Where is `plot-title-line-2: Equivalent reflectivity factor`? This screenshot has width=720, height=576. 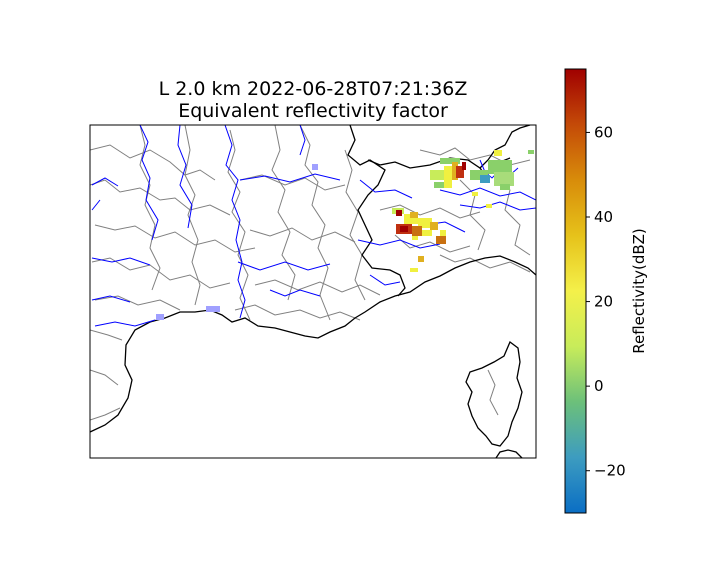 plot-title-line-2: Equivalent reflectivity factor is located at coordinates (313, 111).